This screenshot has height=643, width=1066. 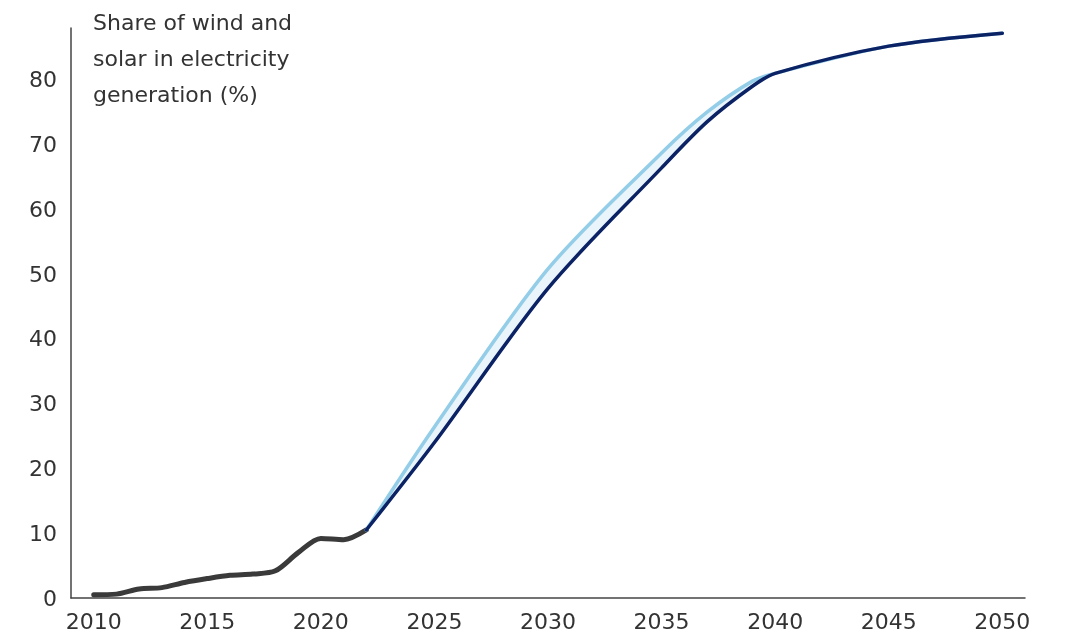 What do you see at coordinates (196, 58) in the screenshot?
I see `y-axis-title: Share of wind and solar in electricity generation (%)` at bounding box center [196, 58].